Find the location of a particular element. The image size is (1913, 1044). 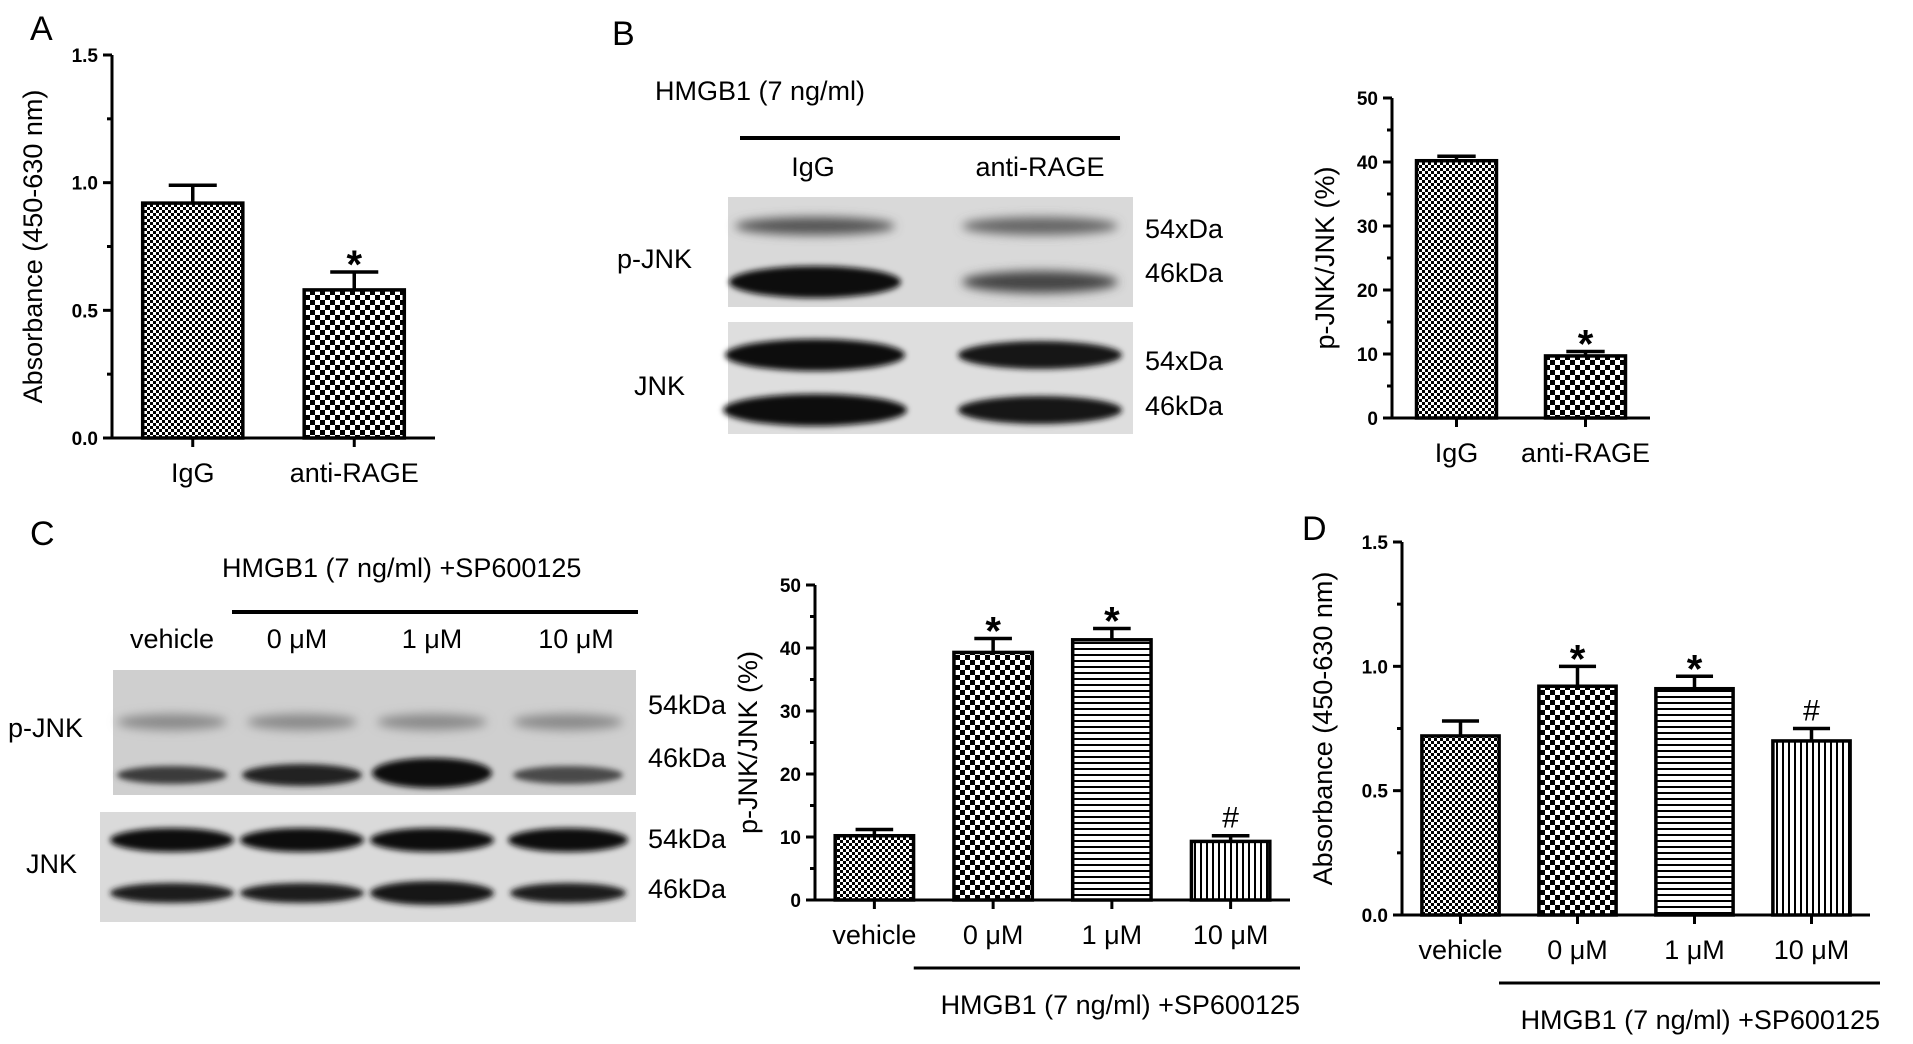

blot-c-lane-label: vehicle is located at coordinates (172, 639).